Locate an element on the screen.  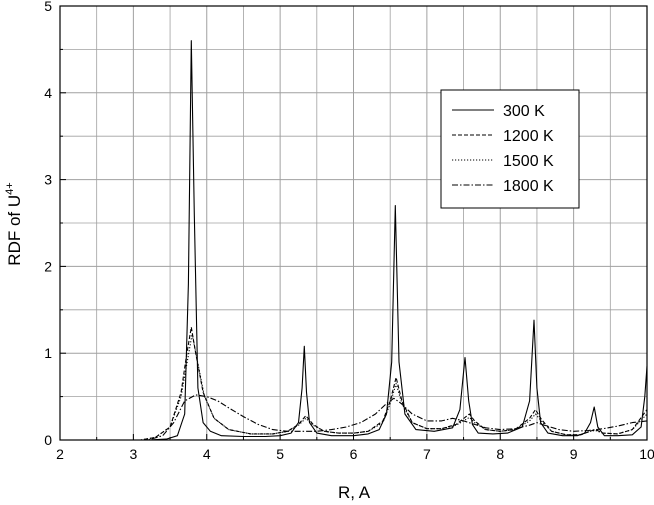
x-axis-label: R, A is located at coordinates (354, 492).